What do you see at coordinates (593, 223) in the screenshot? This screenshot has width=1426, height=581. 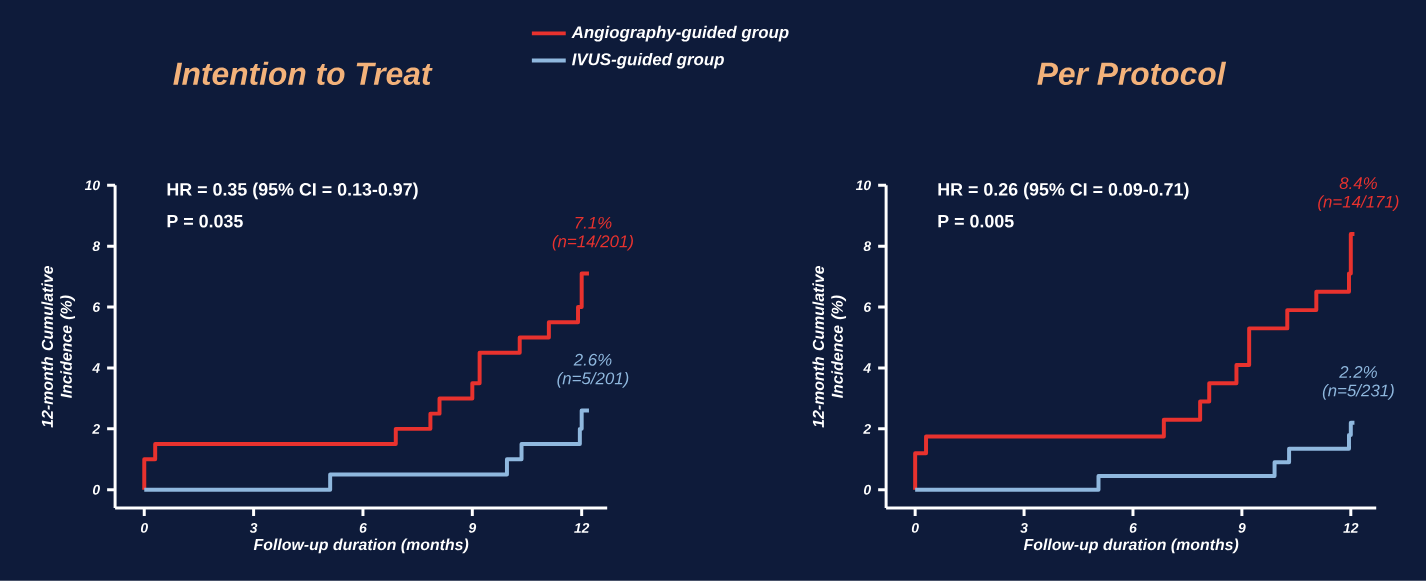 I see `annotation: 7.1%` at bounding box center [593, 223].